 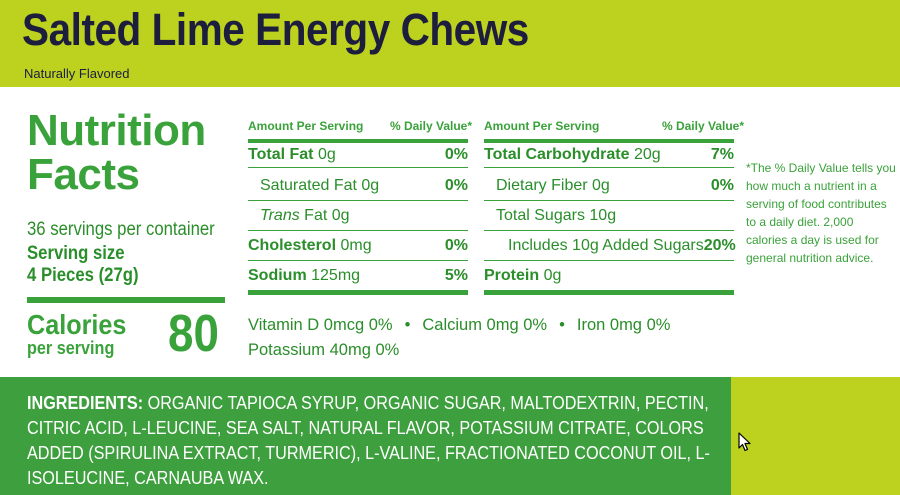 What do you see at coordinates (358, 278) in the screenshot?
I see `nutrient-row: Sodium 125mg 5%` at bounding box center [358, 278].